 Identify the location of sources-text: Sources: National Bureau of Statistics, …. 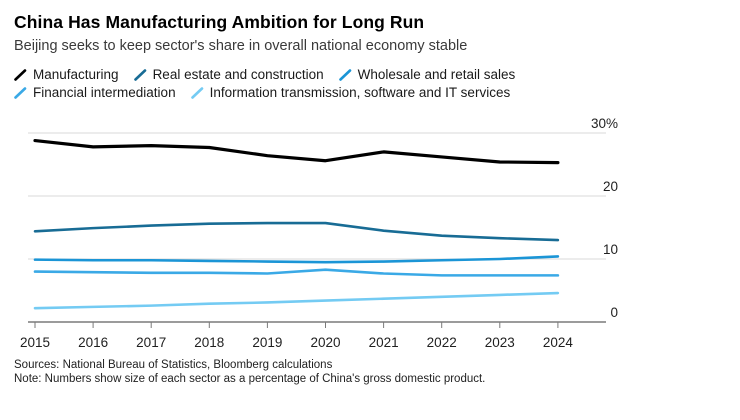
(173, 365).